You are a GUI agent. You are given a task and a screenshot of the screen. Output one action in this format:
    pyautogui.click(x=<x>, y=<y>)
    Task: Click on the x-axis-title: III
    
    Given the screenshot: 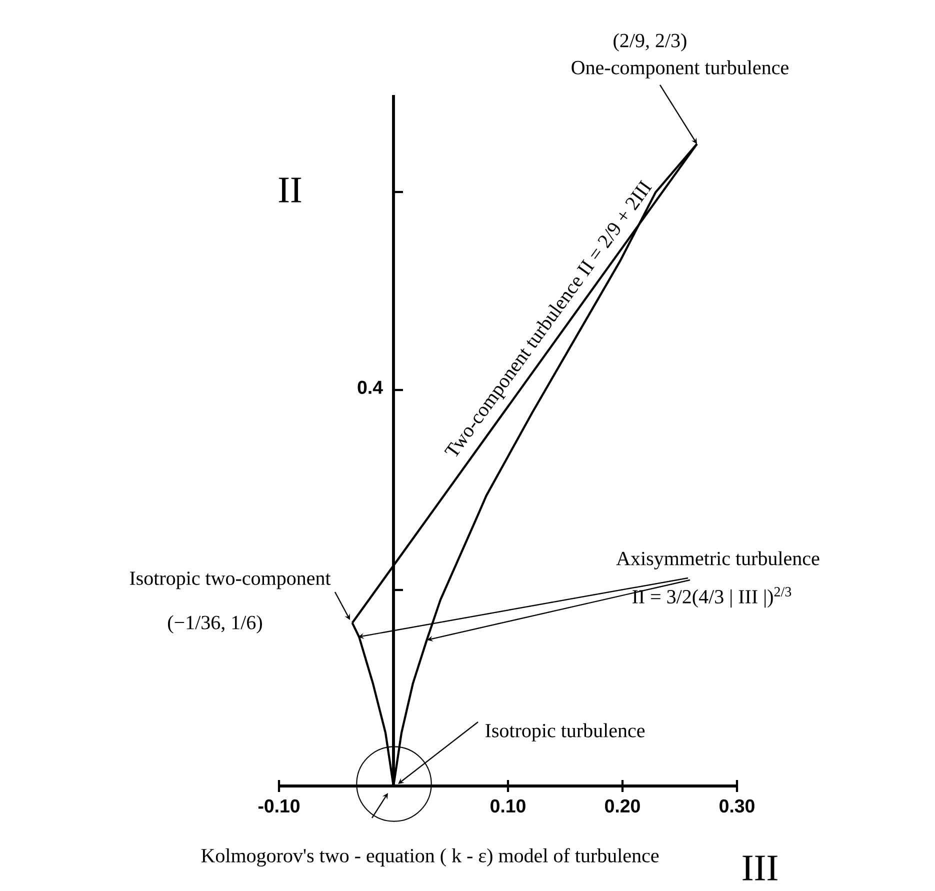 What is the action you would take?
    pyautogui.click(x=760, y=868)
    